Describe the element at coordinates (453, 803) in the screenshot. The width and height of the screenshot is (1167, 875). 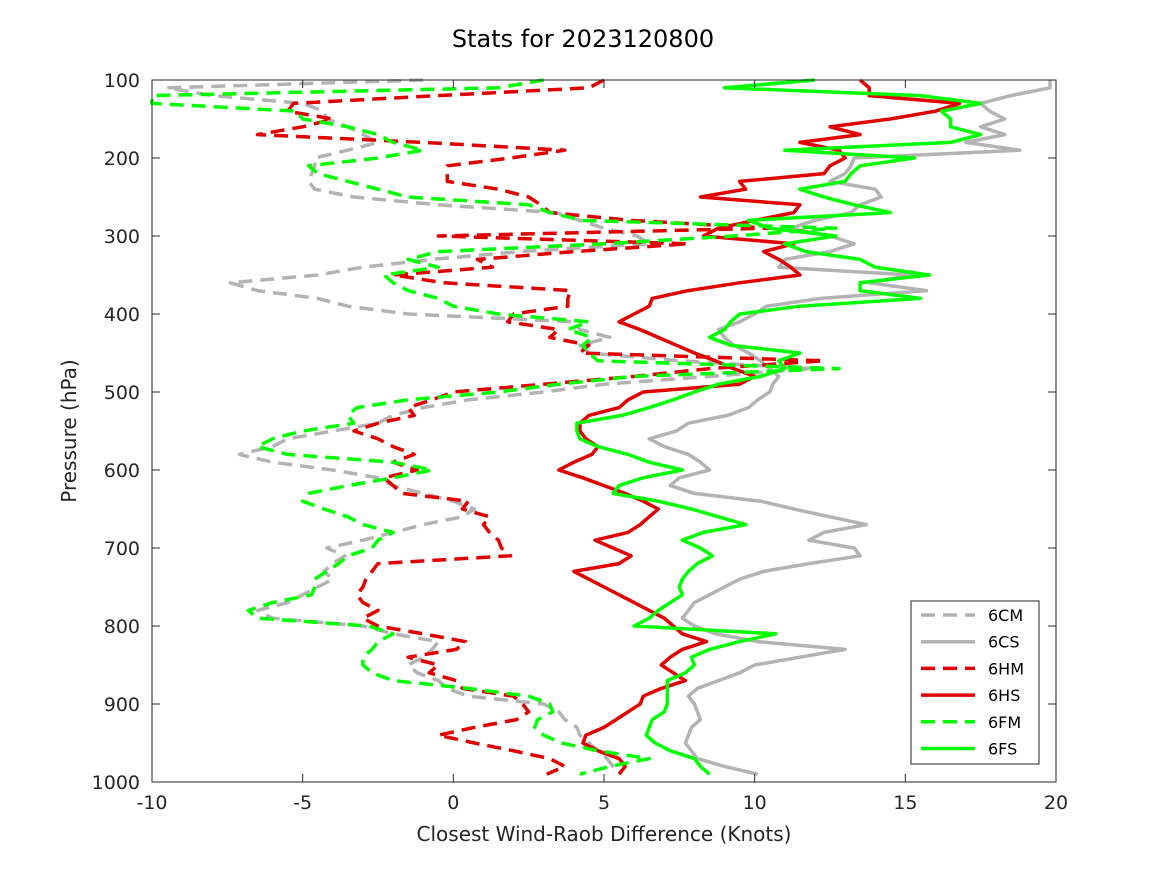
I see `x-tick-label: 0` at that location.